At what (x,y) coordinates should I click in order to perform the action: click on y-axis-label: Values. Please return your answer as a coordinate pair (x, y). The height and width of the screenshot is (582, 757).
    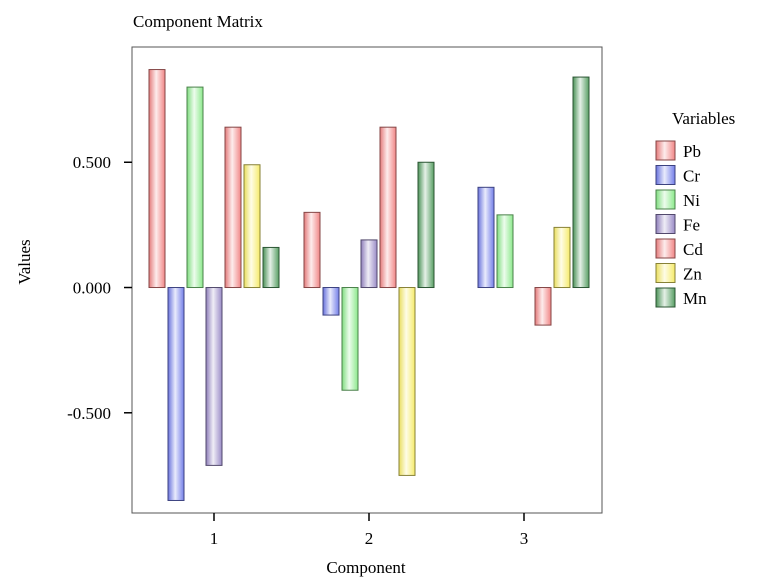
    Looking at the image, I should click on (24, 261).